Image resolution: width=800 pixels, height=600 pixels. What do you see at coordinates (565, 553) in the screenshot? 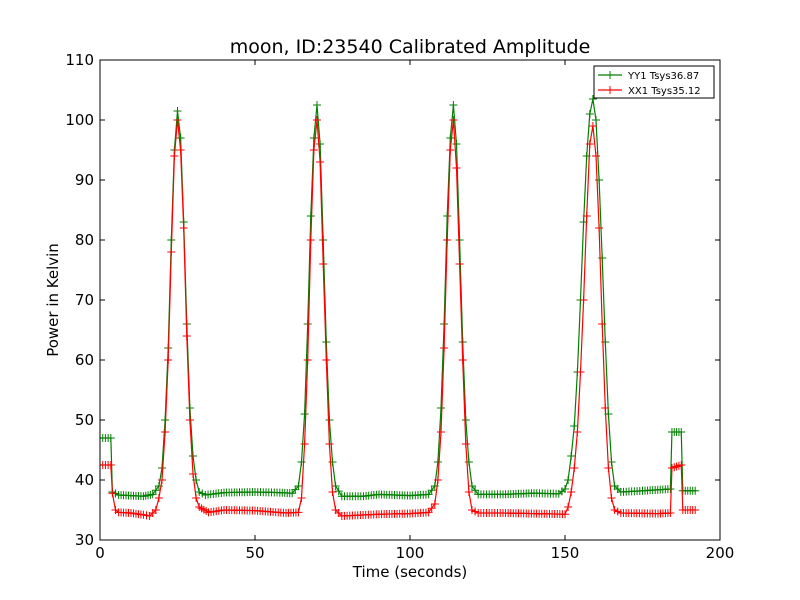
I see `x-tick-label: 150` at bounding box center [565, 553].